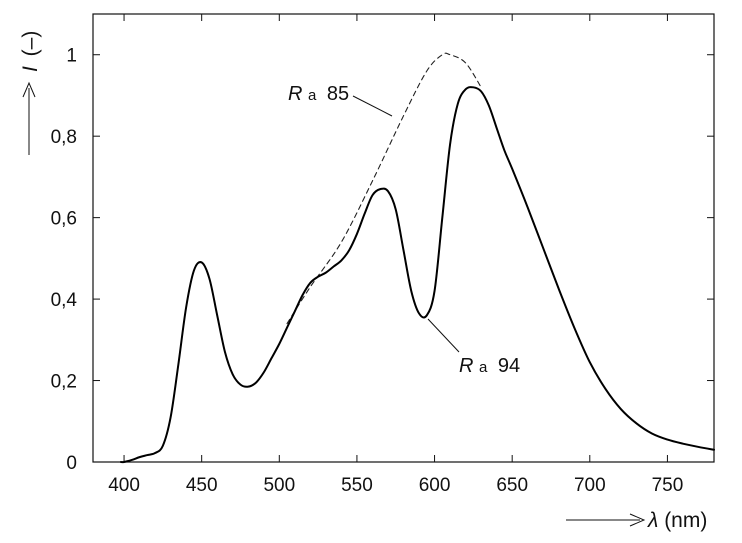 The height and width of the screenshot is (543, 742). I want to click on x-tick-label: 750, so click(668, 485).